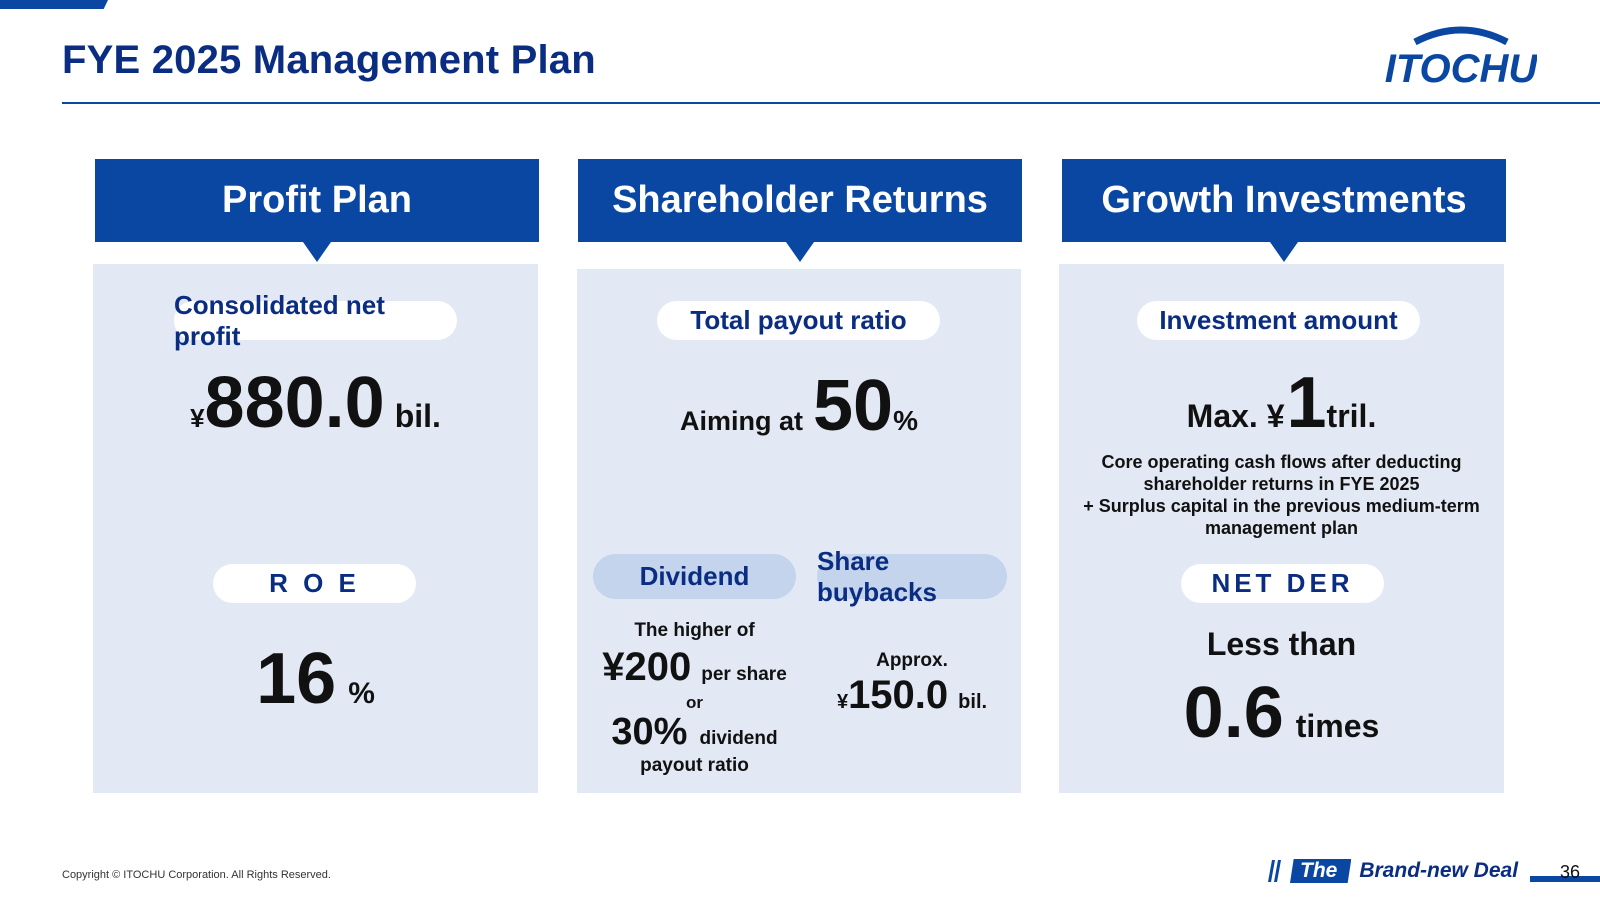 This screenshot has width=1600, height=900. What do you see at coordinates (314, 583) in the screenshot?
I see `roe-label: R O E` at bounding box center [314, 583].